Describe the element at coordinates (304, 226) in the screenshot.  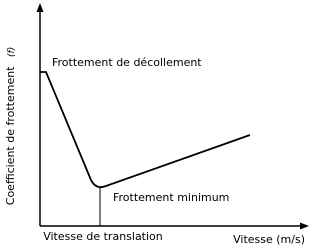
I see `x-axis-arrow` at that location.